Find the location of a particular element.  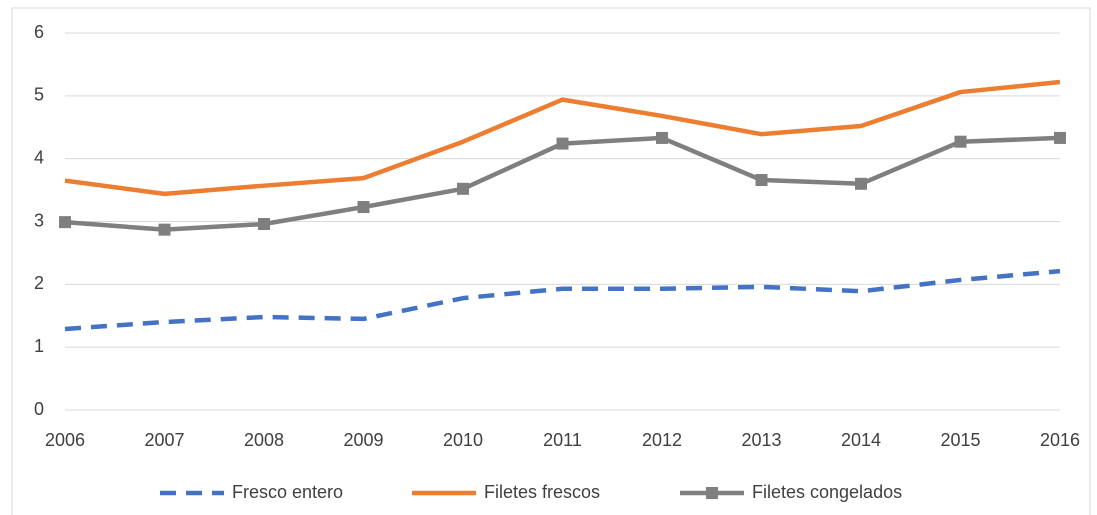

x-tick-label: 2010 is located at coordinates (463, 440).